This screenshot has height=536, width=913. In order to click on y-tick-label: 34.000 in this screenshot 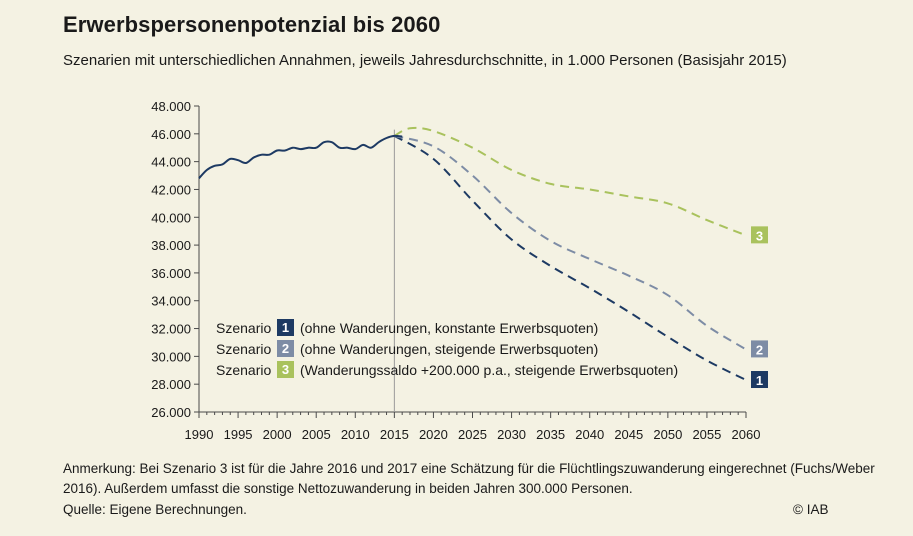, I will do `click(171, 301)`.